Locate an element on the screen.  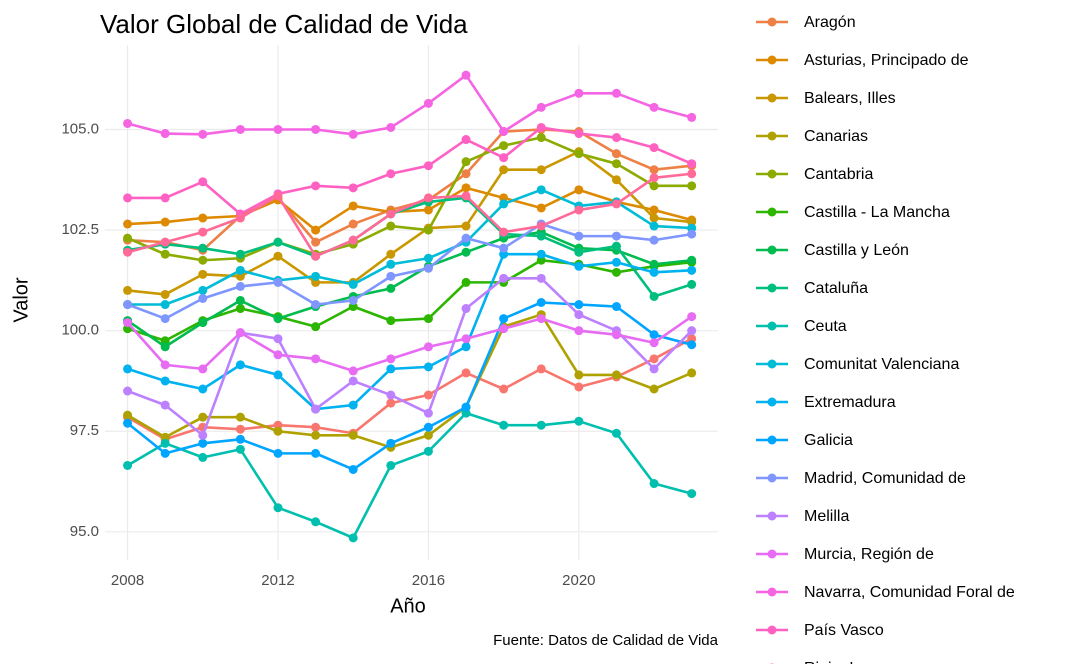
legend-label: Extremadura is located at coordinates (850, 402).